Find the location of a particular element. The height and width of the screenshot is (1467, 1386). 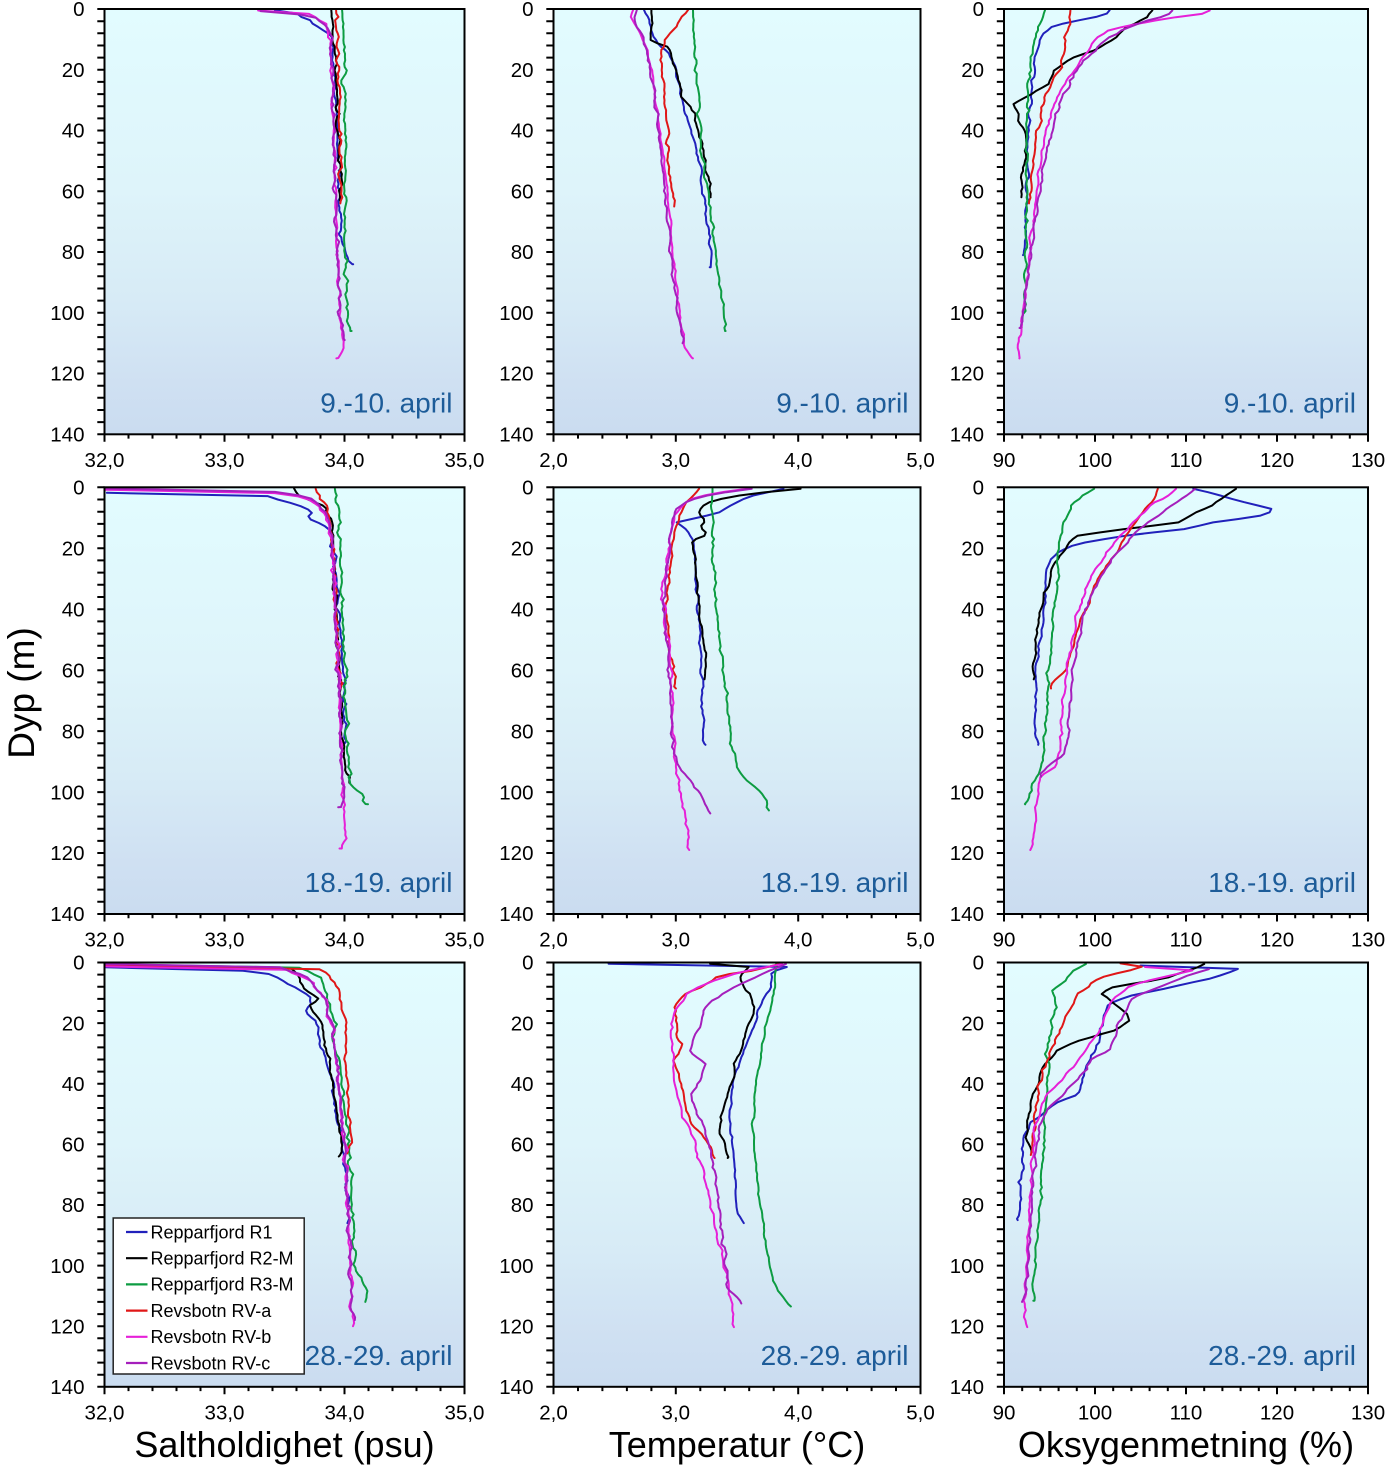

svg-text: Oksygenmetning (%) is located at coordinates (1186, 1444).